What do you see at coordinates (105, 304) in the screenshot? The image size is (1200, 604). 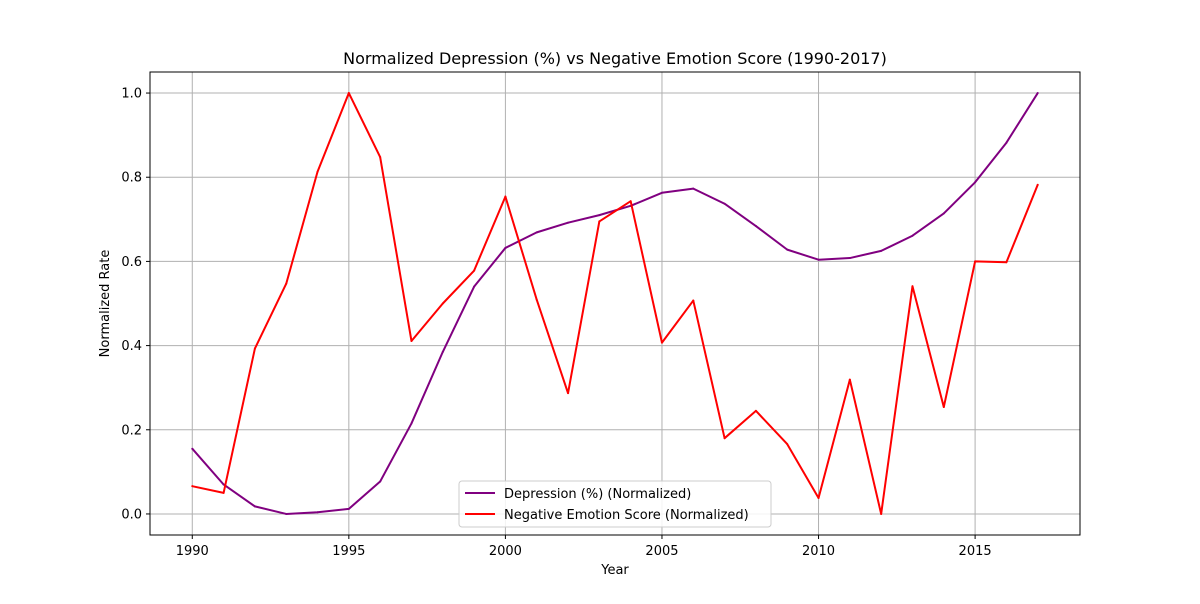 I see `y-axis-label: Normalized Rate` at bounding box center [105, 304].